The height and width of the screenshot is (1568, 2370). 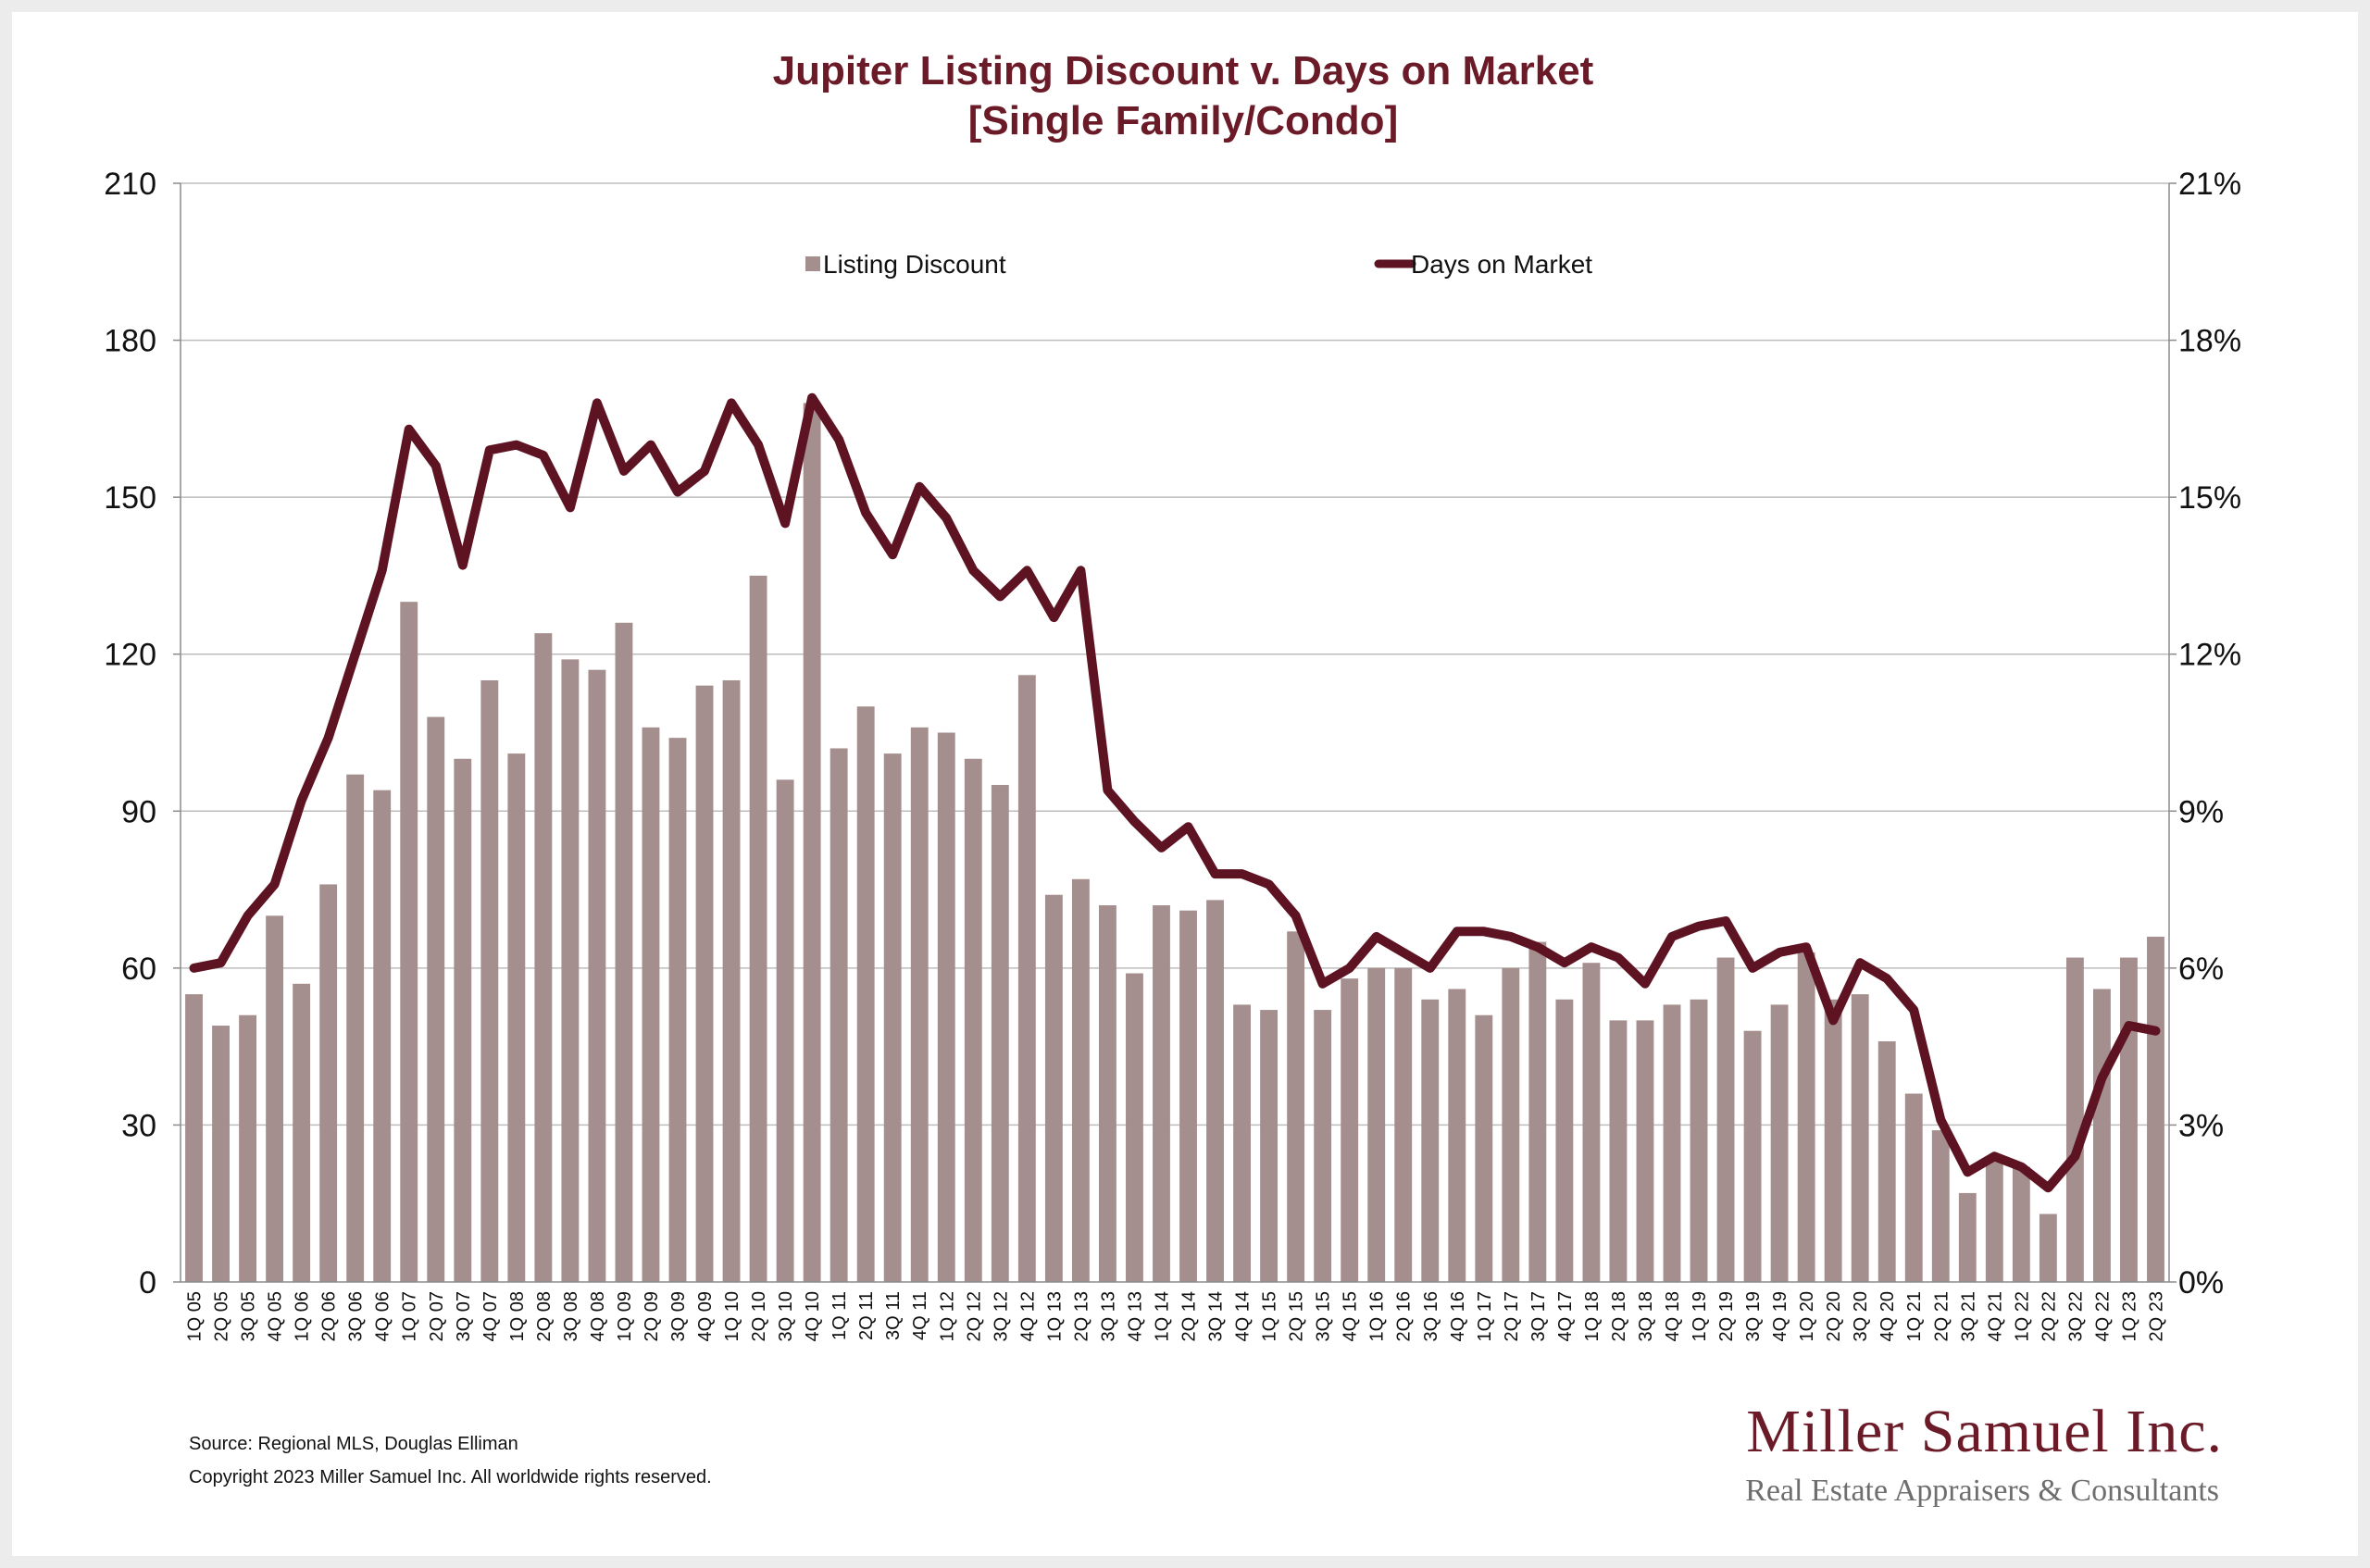 What do you see at coordinates (598, 1316) in the screenshot?
I see `x-tick-label: 4Q 08` at bounding box center [598, 1316].